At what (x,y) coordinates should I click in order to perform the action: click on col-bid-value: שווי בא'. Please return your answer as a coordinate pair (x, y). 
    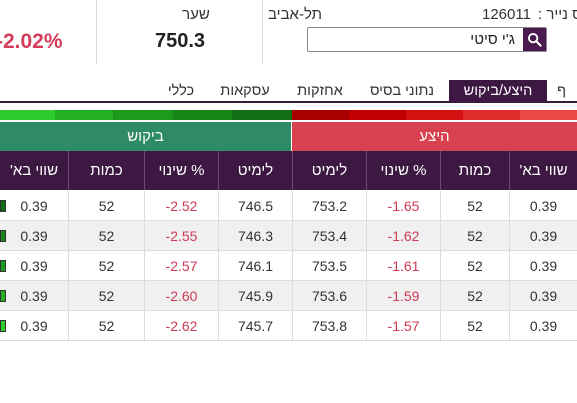
    Looking at the image, I should click on (34, 170).